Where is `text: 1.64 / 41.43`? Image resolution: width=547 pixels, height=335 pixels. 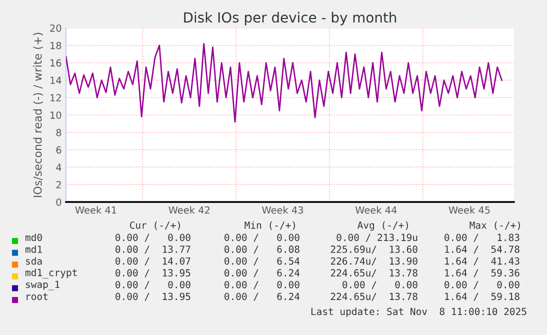 text: 1.64 / 41.43 is located at coordinates (482, 261).